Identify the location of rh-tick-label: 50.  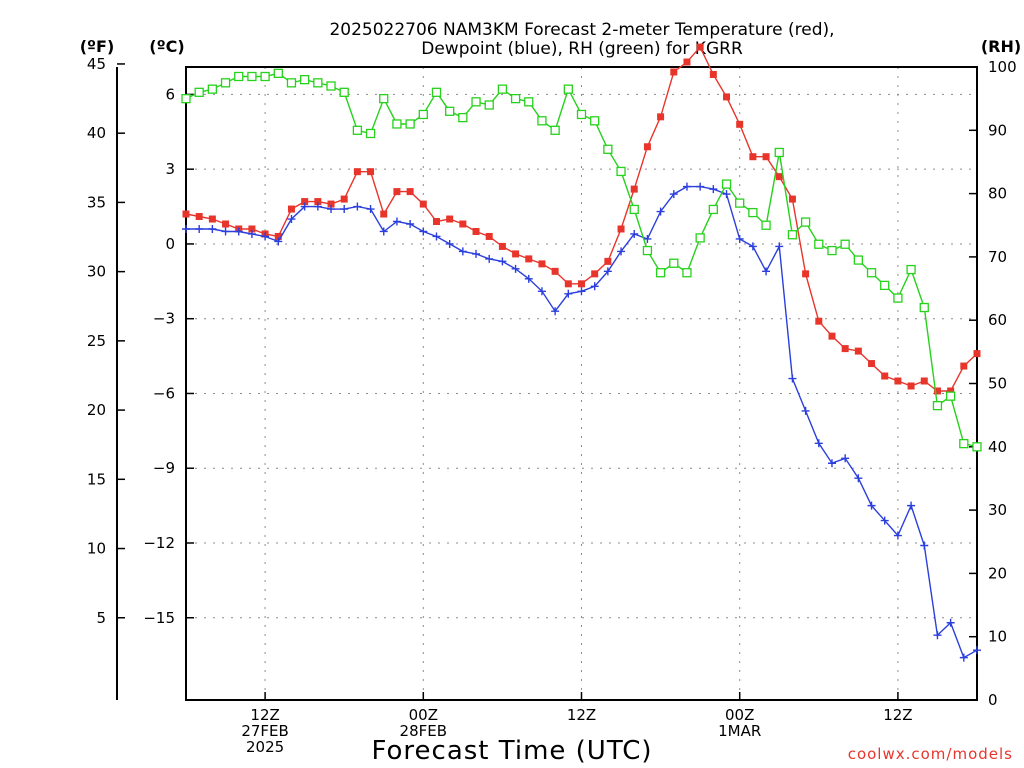
(997, 384).